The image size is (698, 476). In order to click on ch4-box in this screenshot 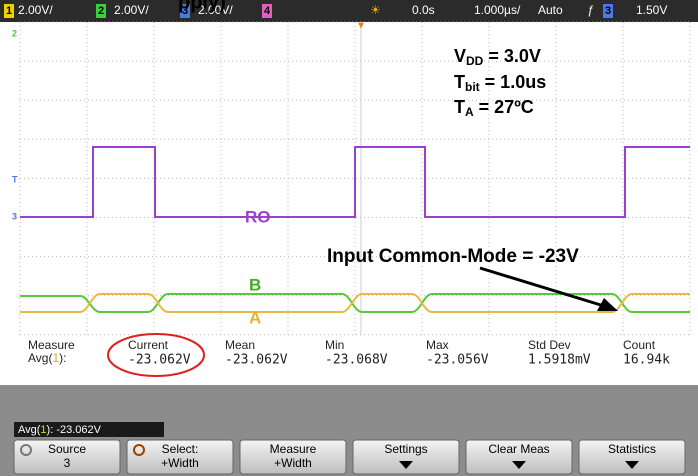, I will do `click(267, 11)`.